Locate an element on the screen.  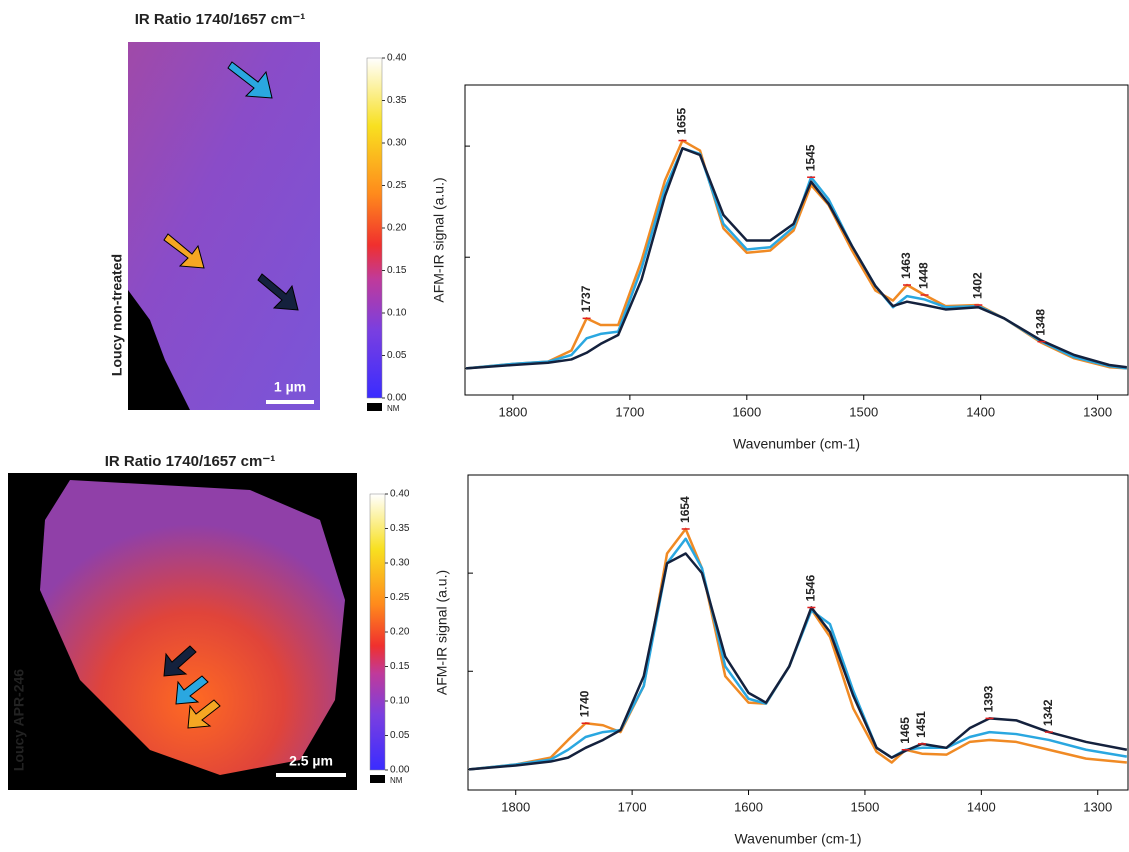
map-region is located at coordinates (192, 627).